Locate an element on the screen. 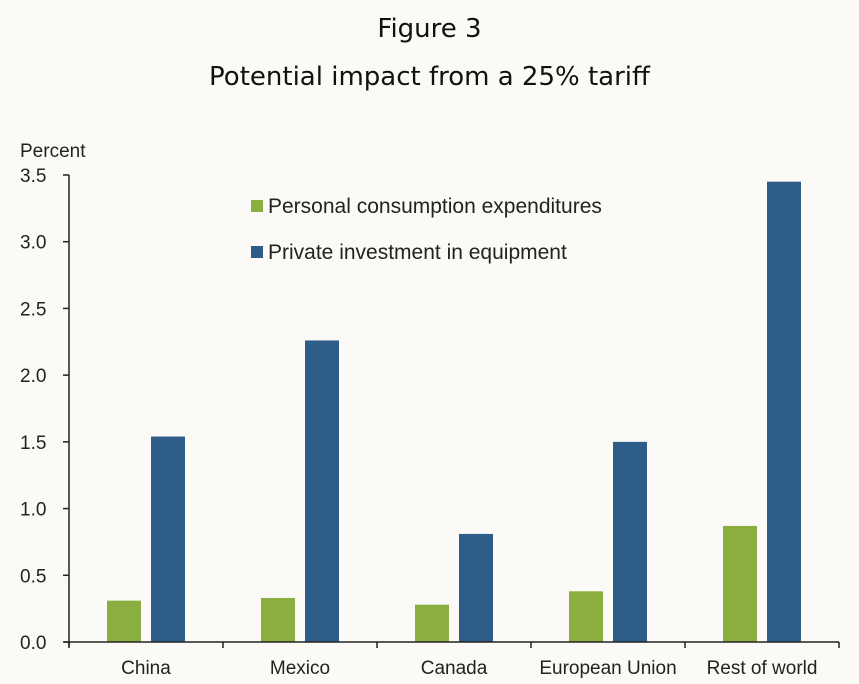  bar-pce-canada is located at coordinates (432, 623).